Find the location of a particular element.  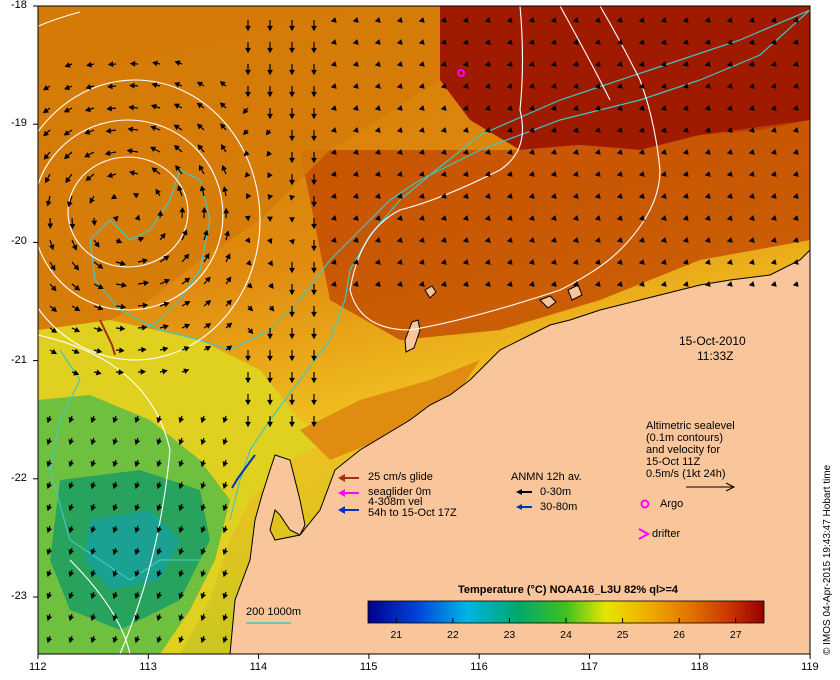

glider-track-blue is located at coordinates (243, 471).